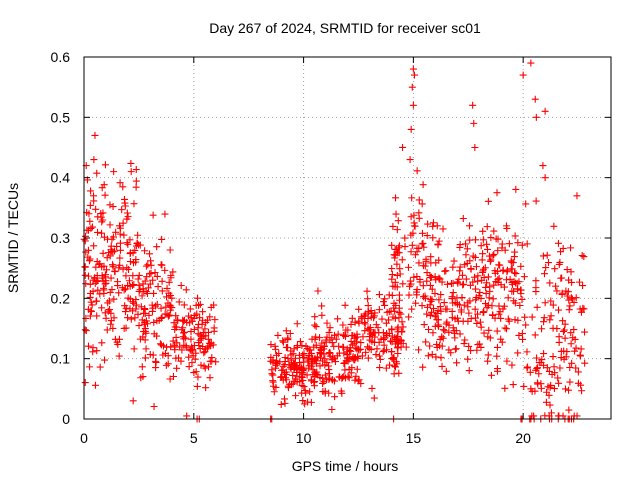  I want to click on y-tick-label: 0.2, so click(61, 298).